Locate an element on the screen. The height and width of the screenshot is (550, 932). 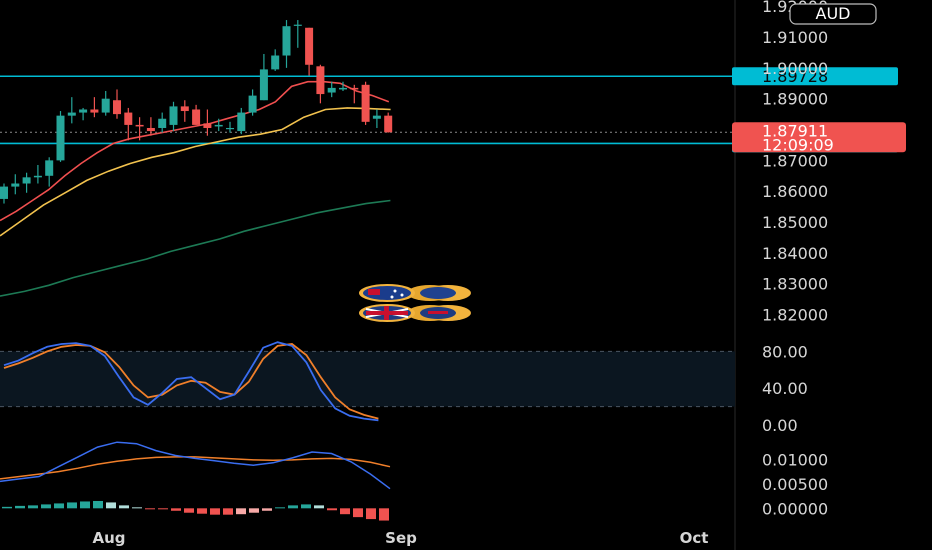
stochastic-oscillator is located at coordinates (191, 381).